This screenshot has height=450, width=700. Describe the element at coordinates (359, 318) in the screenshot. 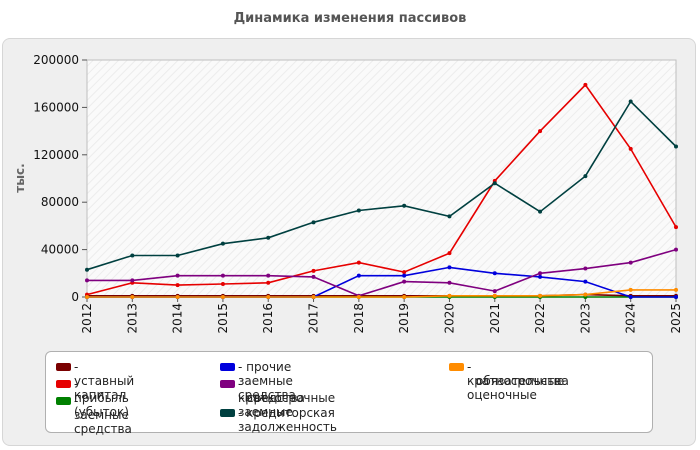

I see `x-tick-label: 2018` at that location.